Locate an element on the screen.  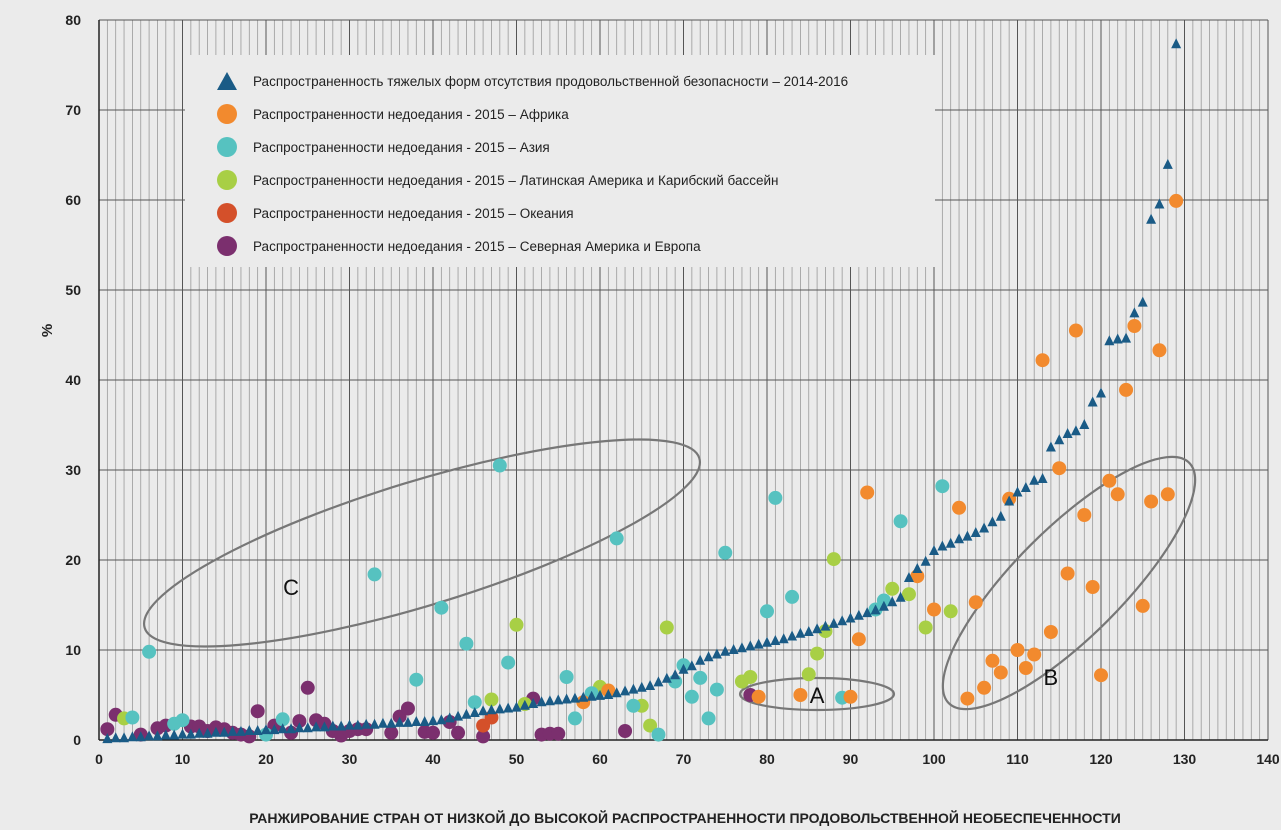
triangle-marker-icon is located at coordinates (227, 81).